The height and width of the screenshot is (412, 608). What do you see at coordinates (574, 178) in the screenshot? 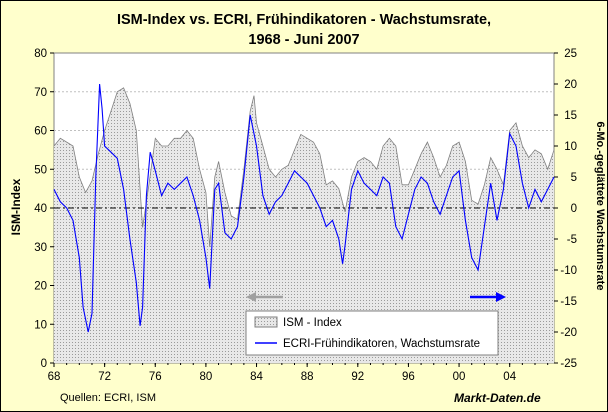
I see `y-right-tick-label: 5` at bounding box center [574, 178].